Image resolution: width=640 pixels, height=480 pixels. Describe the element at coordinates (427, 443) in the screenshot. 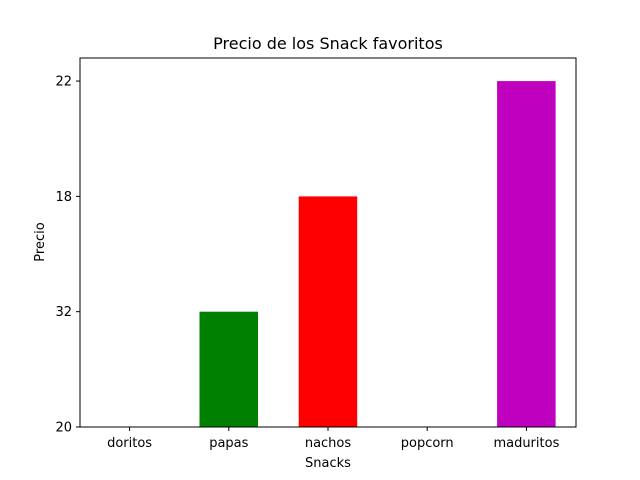

I see `x-tick-label-popcorn: popcorn` at that location.